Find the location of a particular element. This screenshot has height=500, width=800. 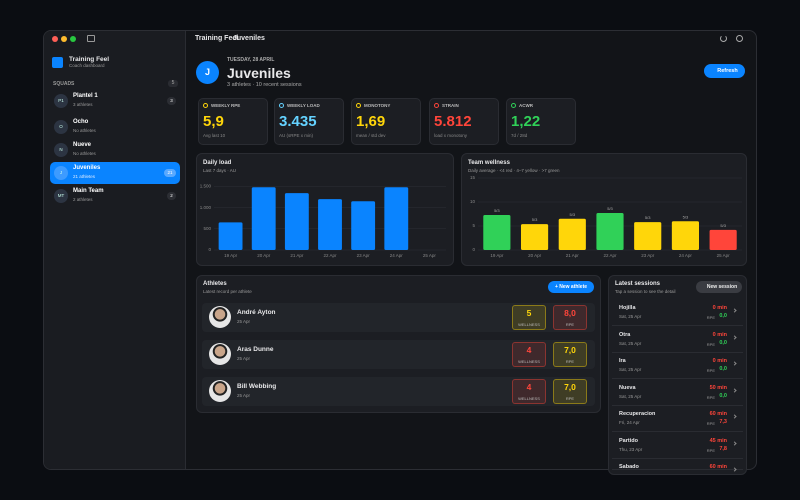

session-date: Thu, 23 Apr is located at coordinates (631, 449).